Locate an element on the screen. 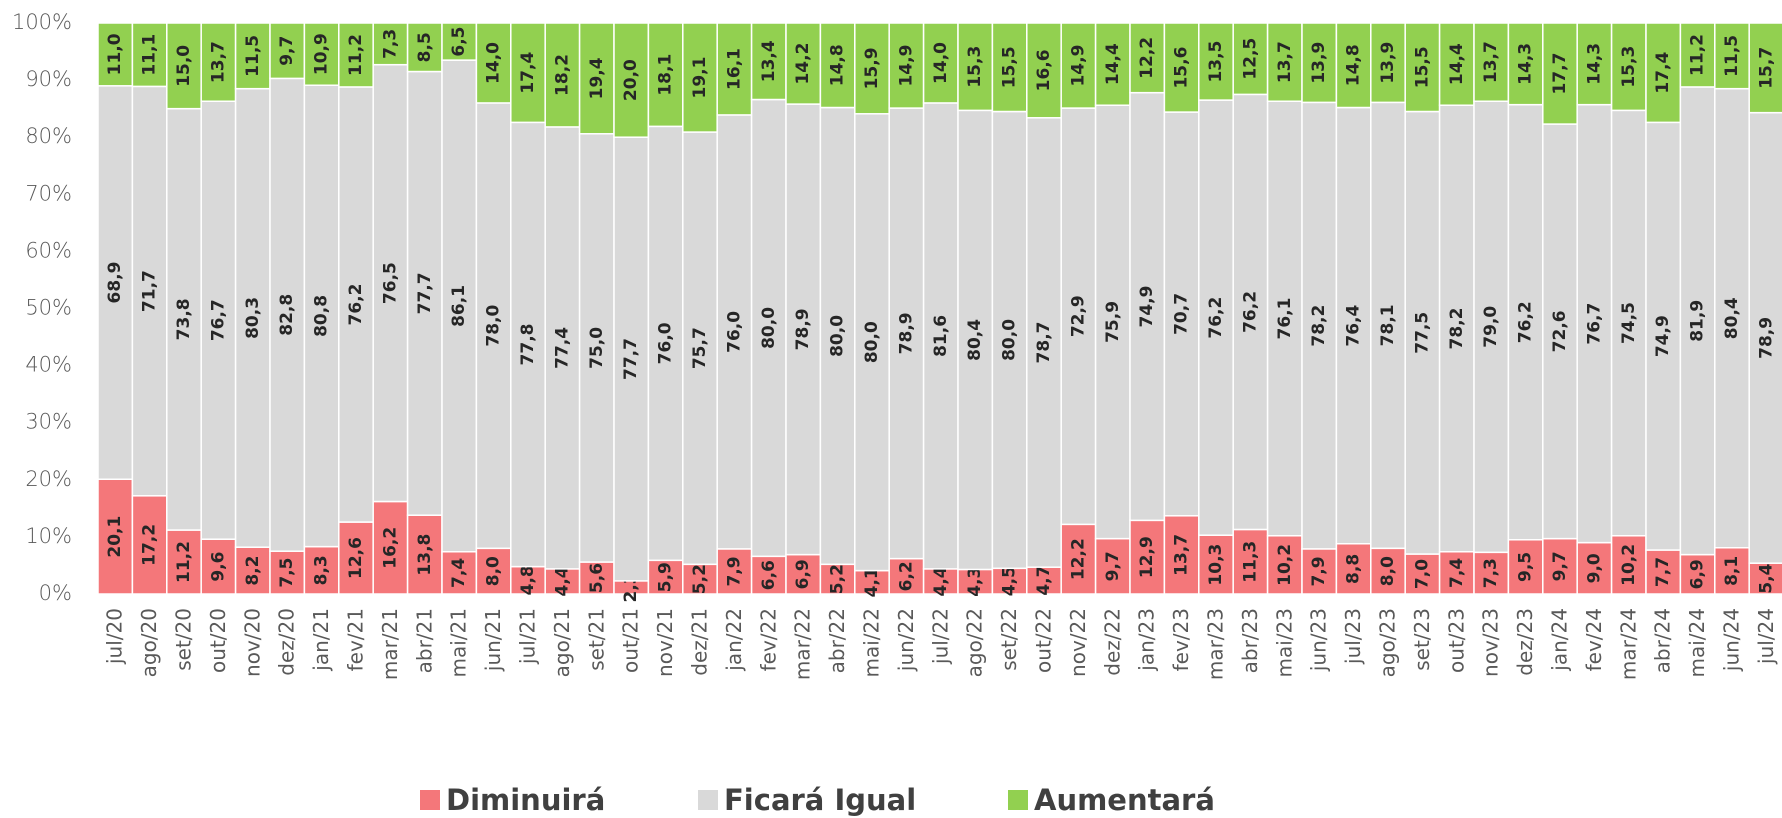  x-tick-label: jun/23 is located at coordinates (1319, 640).